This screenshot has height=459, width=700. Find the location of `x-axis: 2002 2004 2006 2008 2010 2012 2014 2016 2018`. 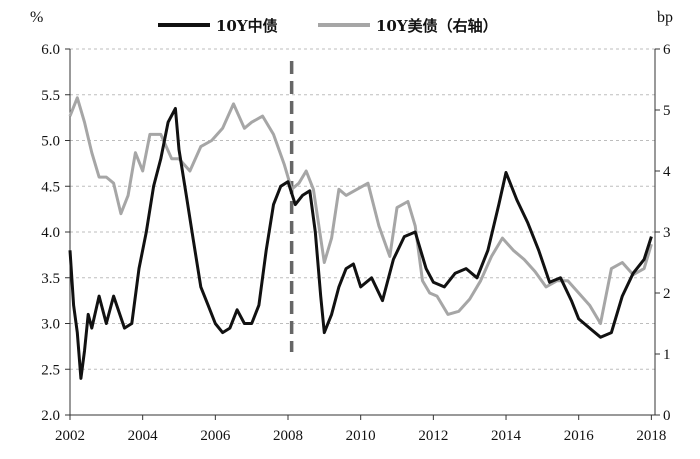

x-axis: 2002 2004 2006 2008 2010 2012 2014 2016 2018 is located at coordinates (360, 429).